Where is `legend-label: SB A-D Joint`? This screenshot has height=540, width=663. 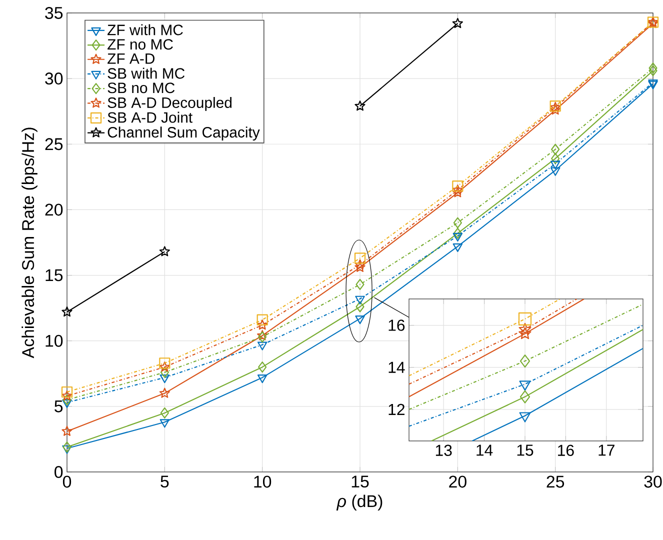 legend-label: SB A-D Joint is located at coordinates (150, 117).